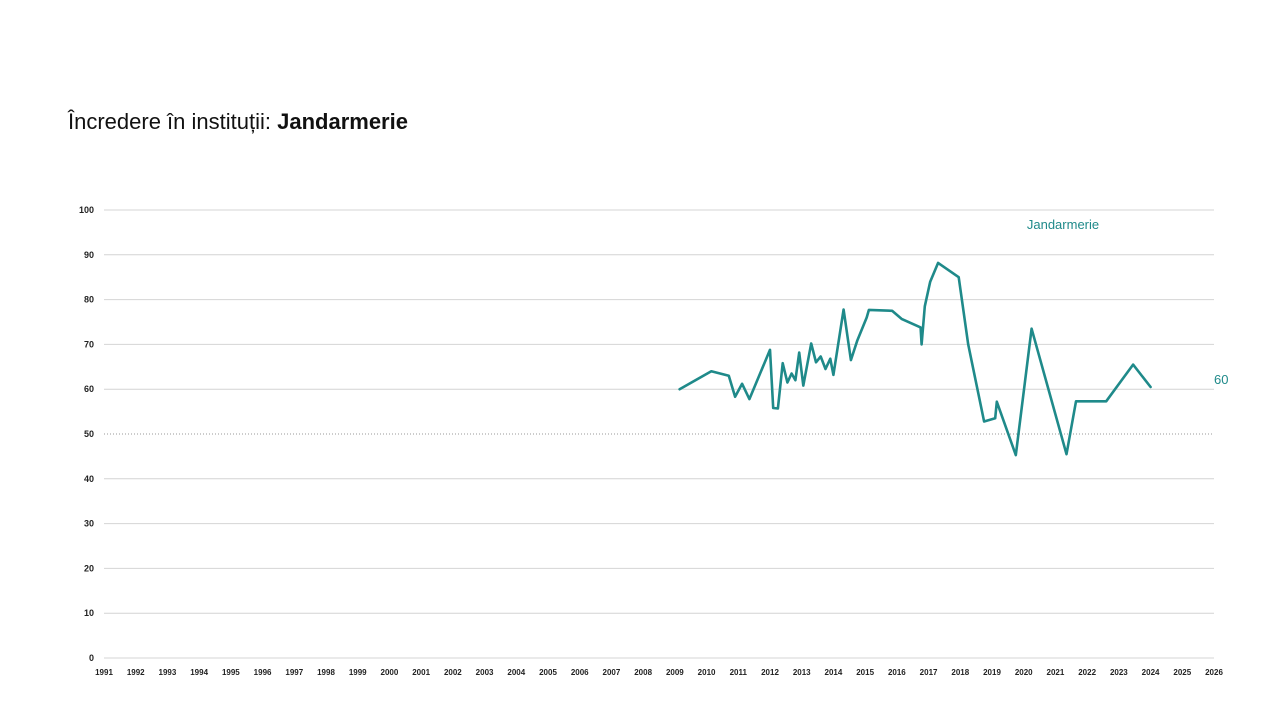  What do you see at coordinates (675, 672) in the screenshot?
I see `x-tick-label: 2009` at bounding box center [675, 672].